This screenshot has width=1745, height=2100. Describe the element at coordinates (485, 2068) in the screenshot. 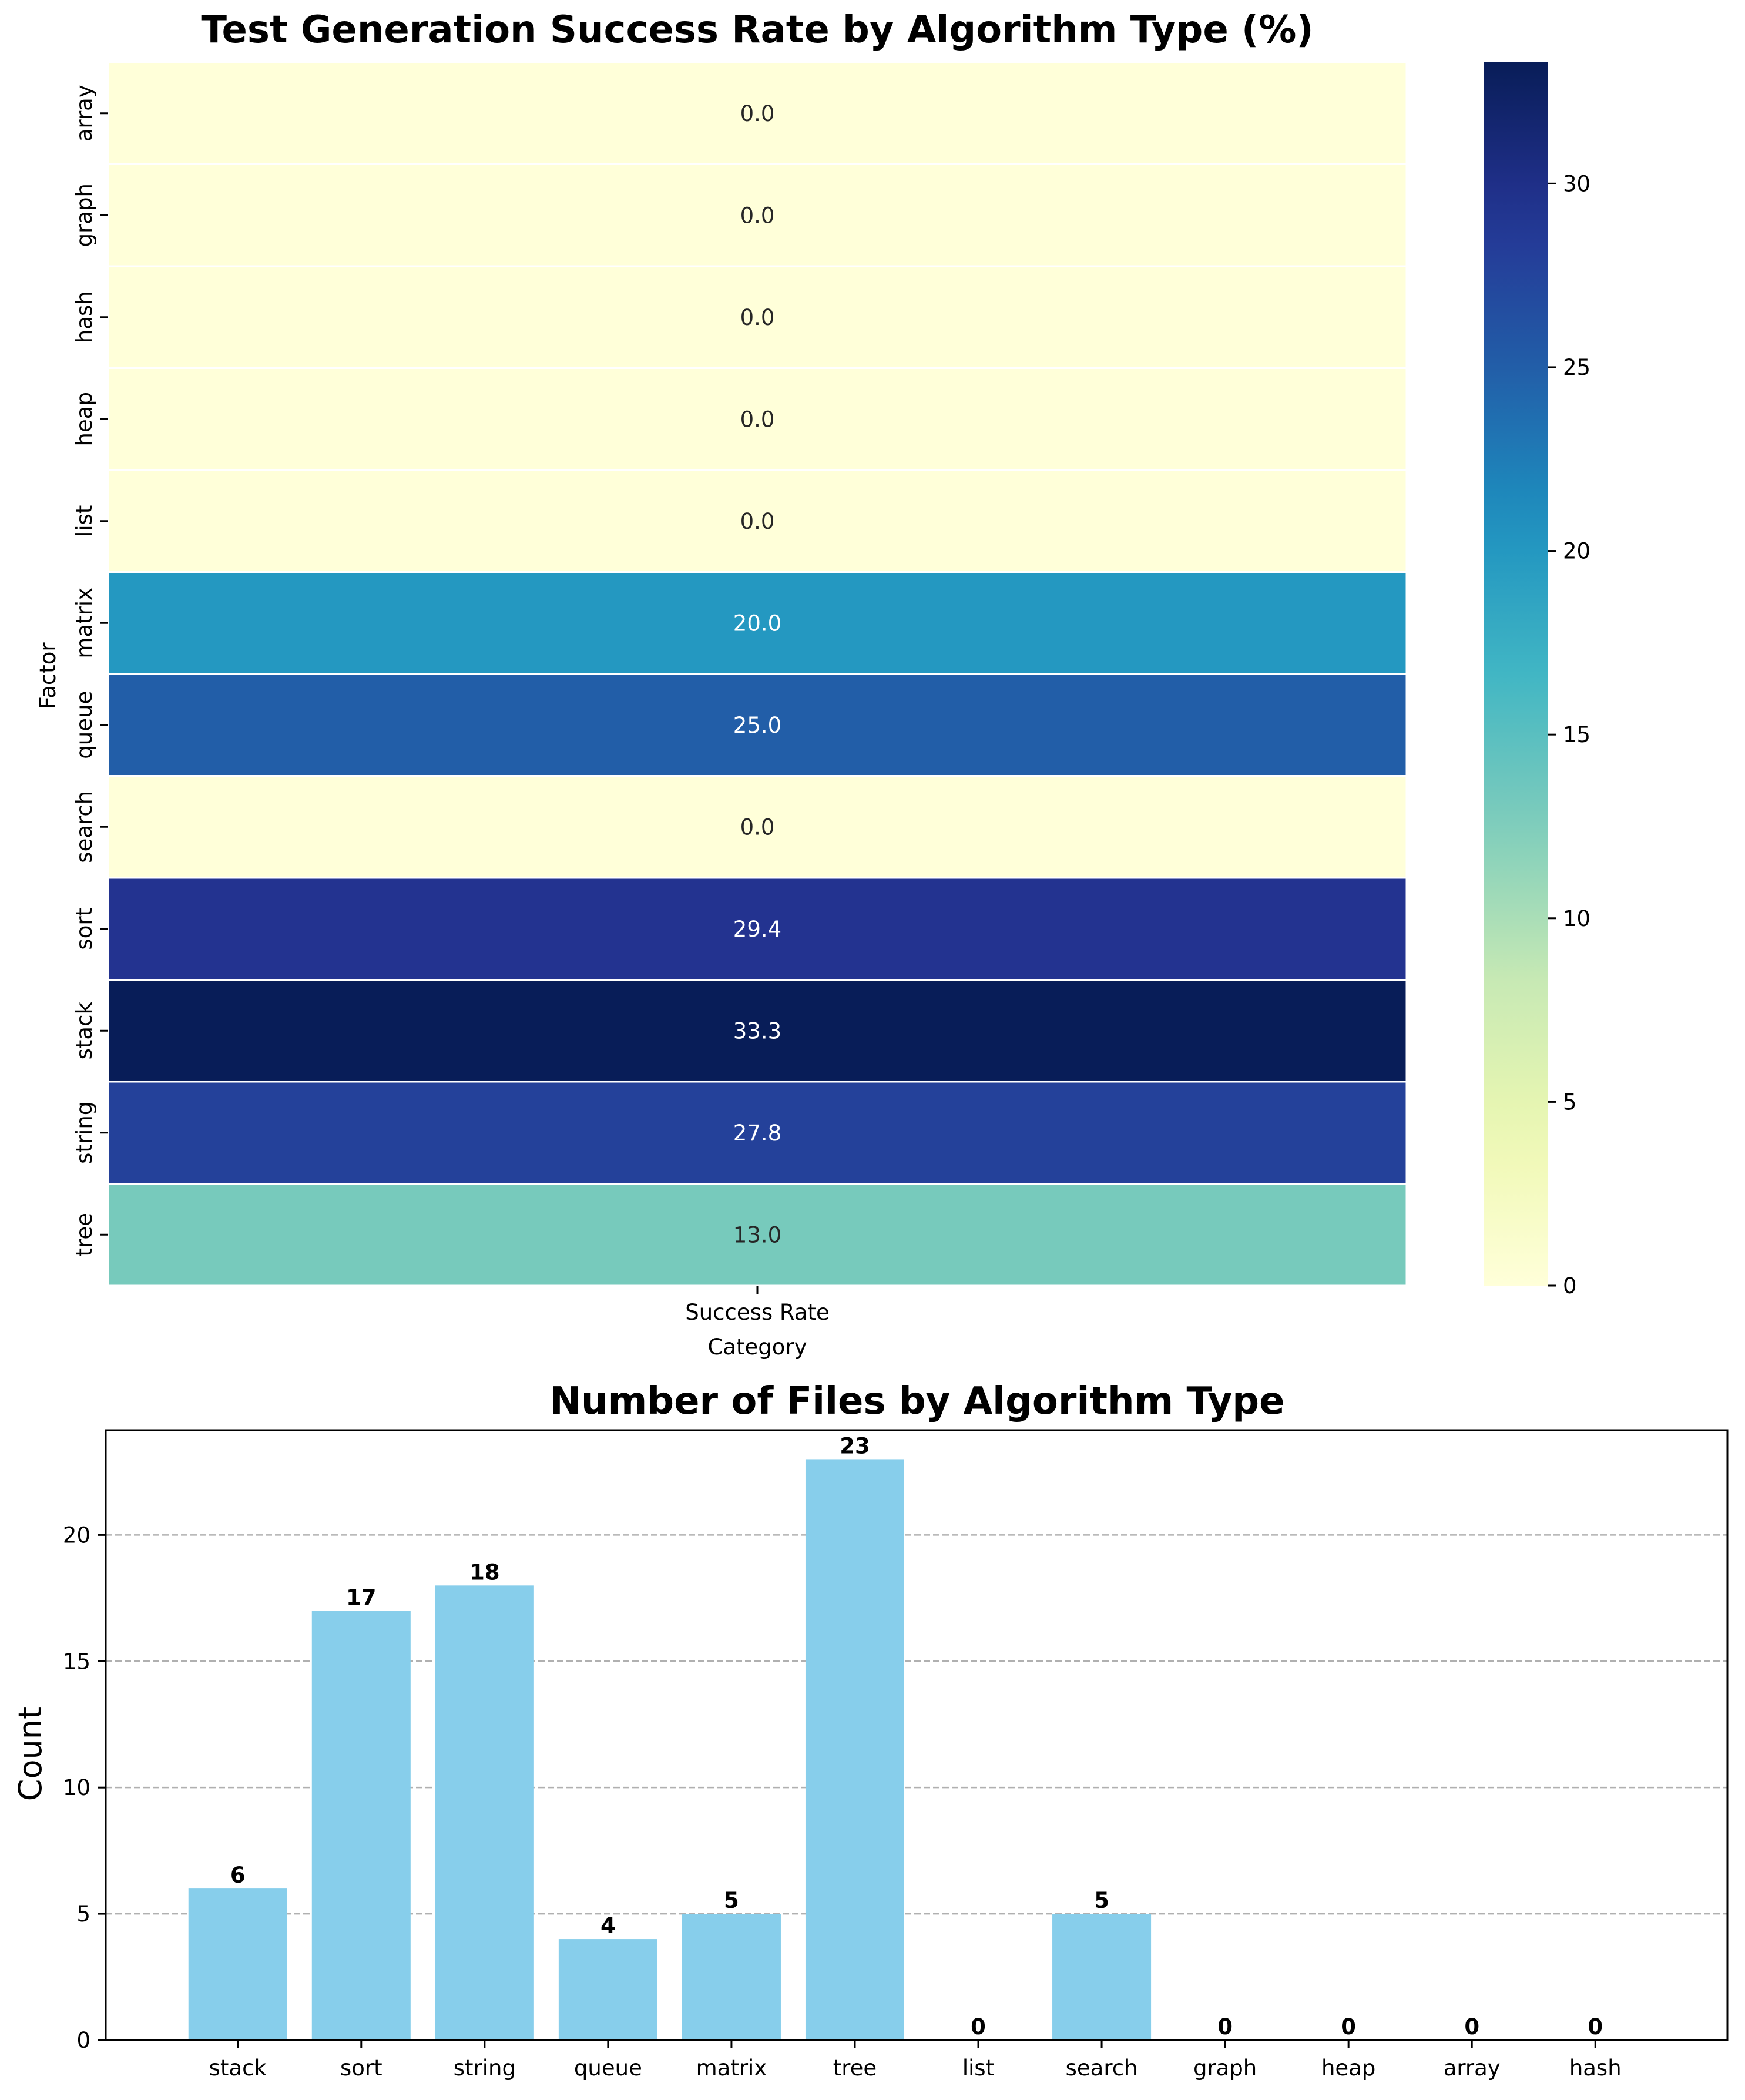

I see `bar-chart-x-tick-label: string` at that location.